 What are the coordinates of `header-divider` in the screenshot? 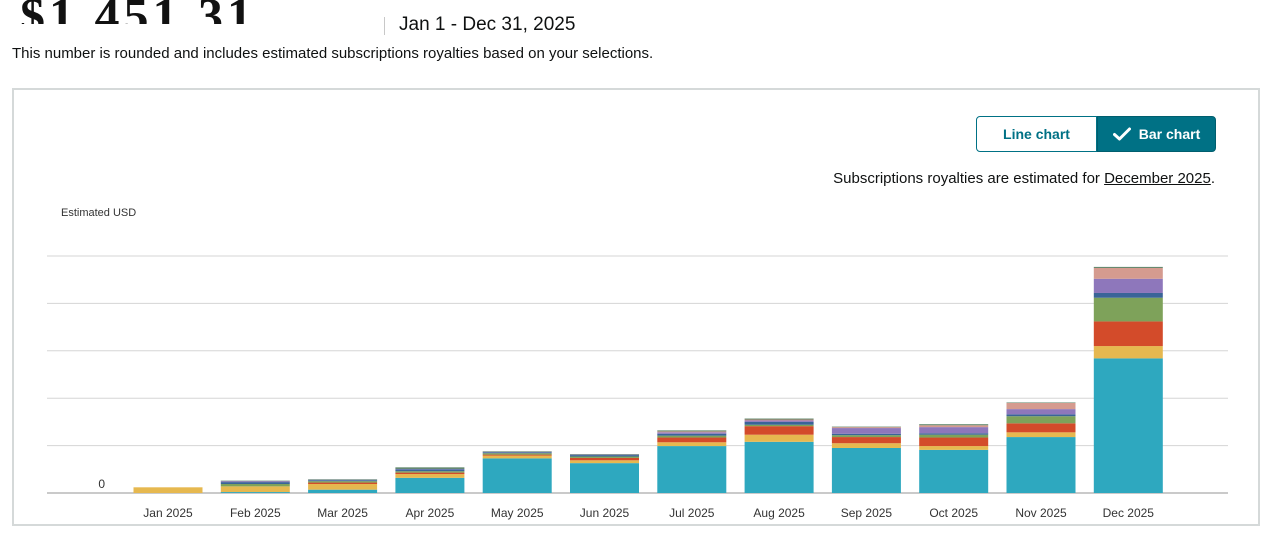 It's located at (384, 26).